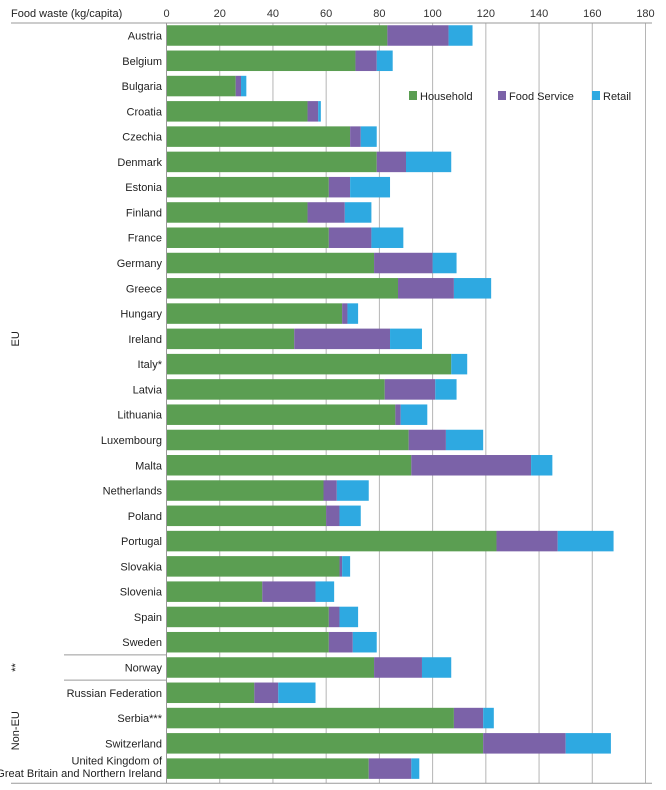 The height and width of the screenshot is (790, 666). Describe the element at coordinates (150, 365) in the screenshot. I see `category-label: Italy*` at that location.